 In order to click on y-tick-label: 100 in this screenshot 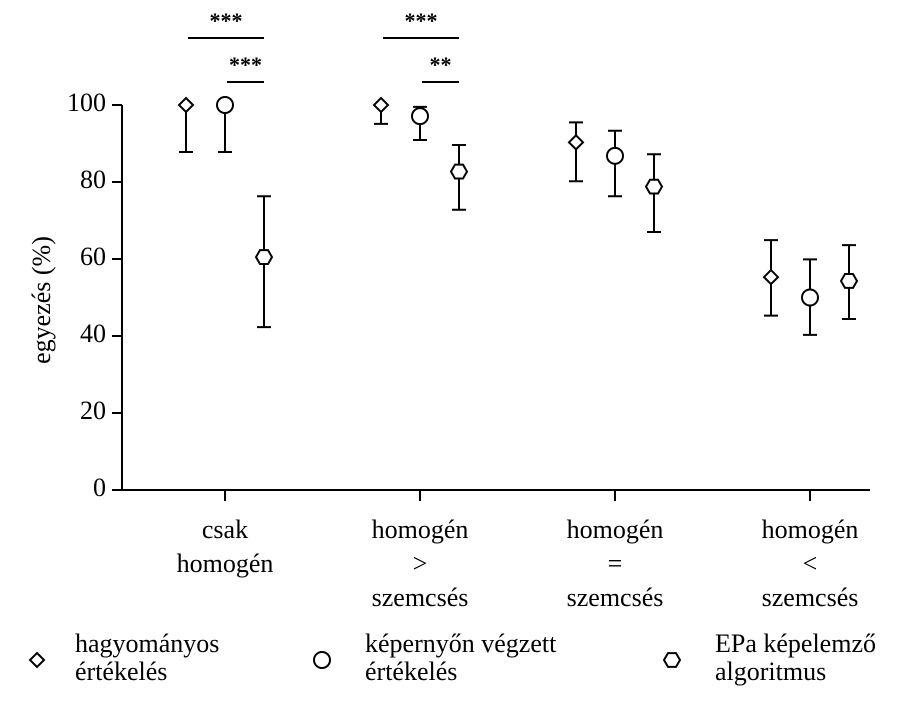, I will do `click(86, 102)`.